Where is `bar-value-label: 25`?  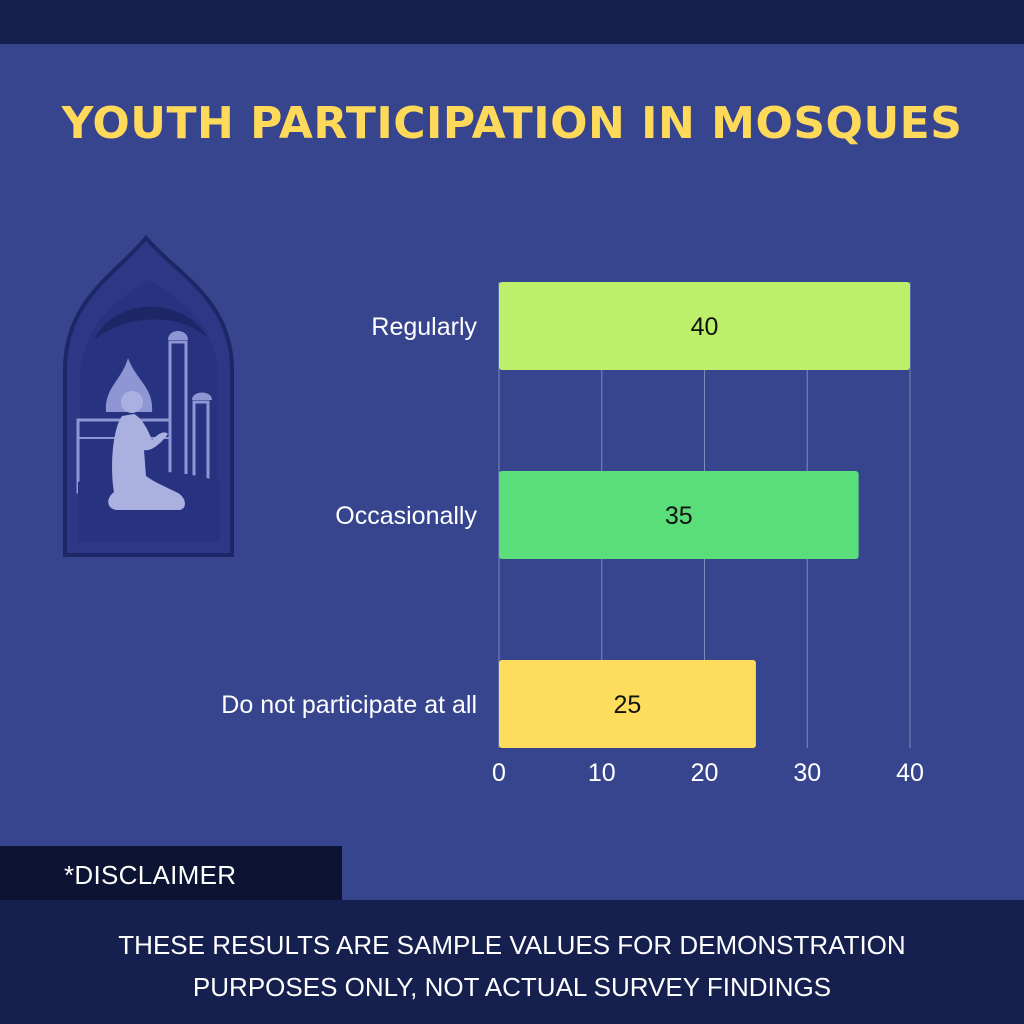
bar-value-label: 25 is located at coordinates (628, 705).